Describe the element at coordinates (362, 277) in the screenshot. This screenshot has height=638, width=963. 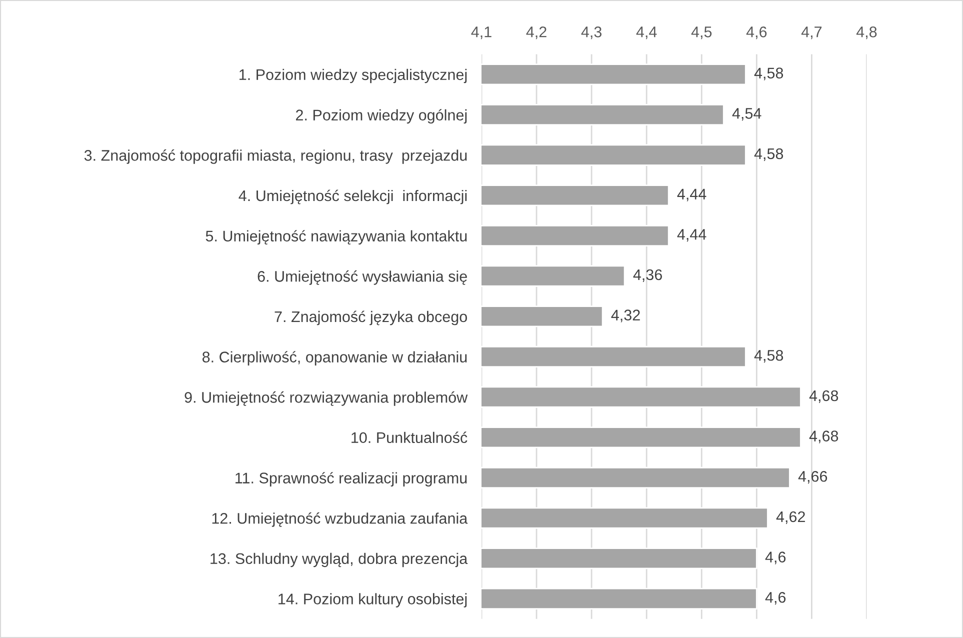
I see `y-tick-label: 6. Umiejętność wysławiania się` at that location.